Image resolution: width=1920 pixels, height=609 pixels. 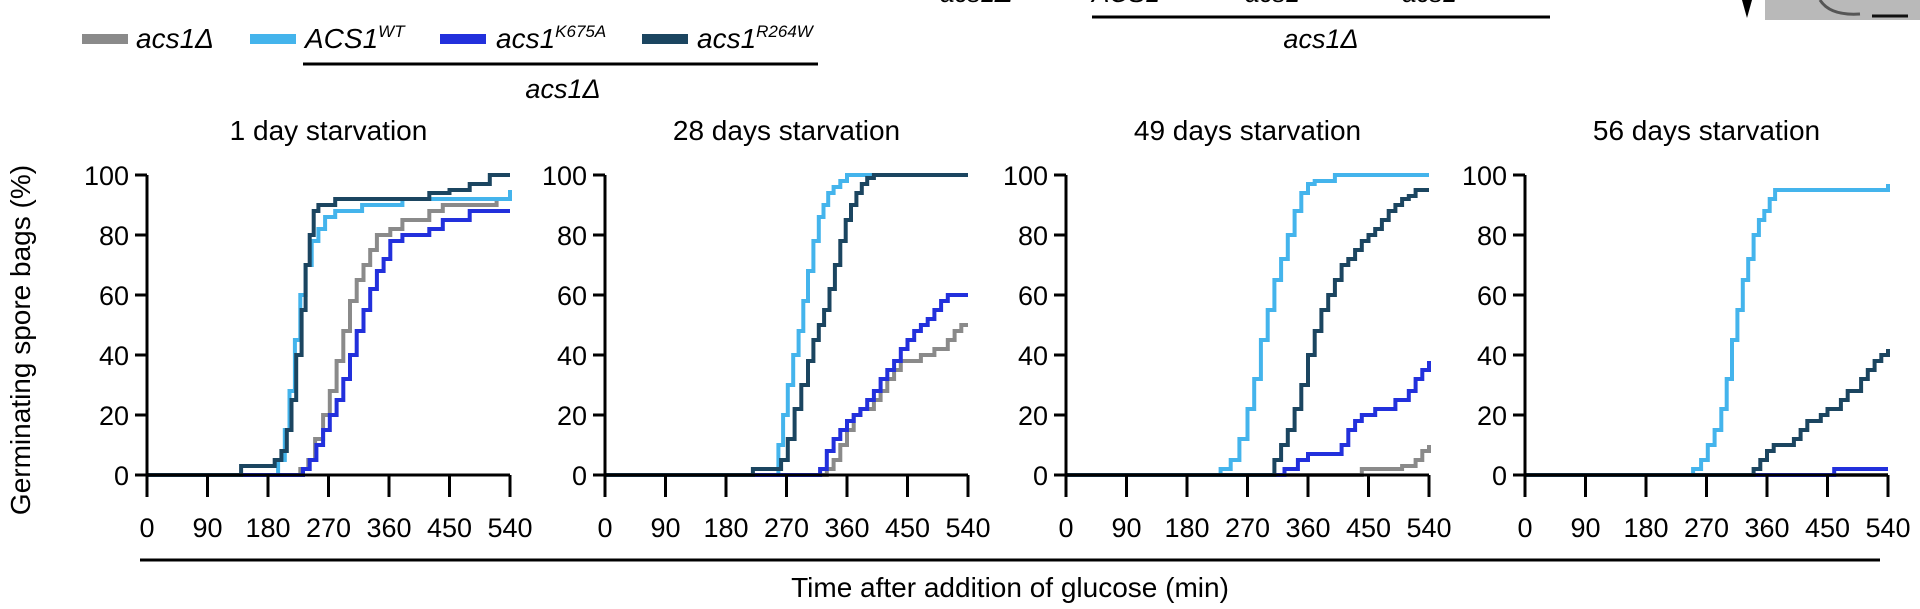 What do you see at coordinates (665, 39) in the screenshot?
I see `legend-swatch-acs1-r264w` at bounding box center [665, 39].